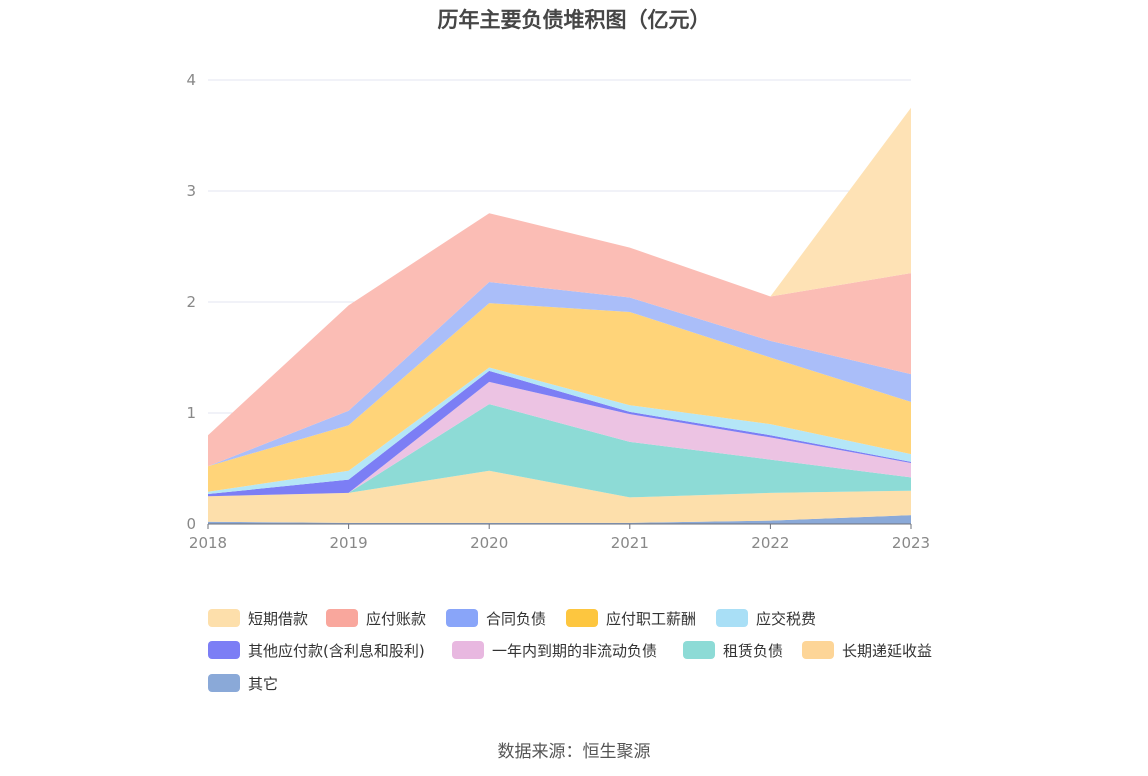  Describe the element at coordinates (516, 618) in the screenshot. I see `legend-label: 合同负债` at that location.